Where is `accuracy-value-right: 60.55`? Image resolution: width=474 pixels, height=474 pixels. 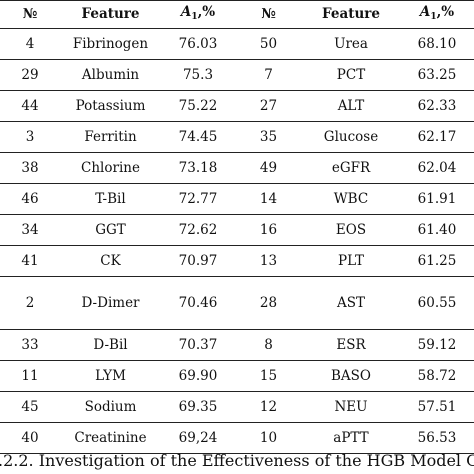 accuracy-value-right: 60.55 is located at coordinates (437, 303).